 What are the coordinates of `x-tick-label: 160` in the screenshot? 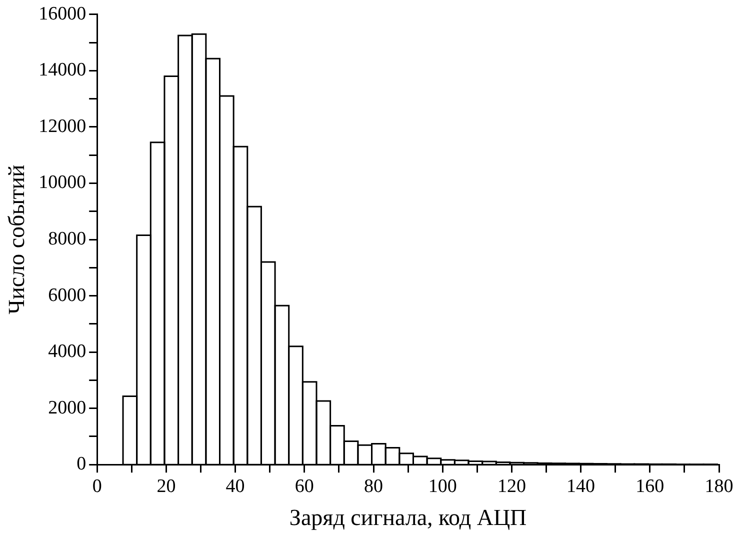 It's located at (650, 486).